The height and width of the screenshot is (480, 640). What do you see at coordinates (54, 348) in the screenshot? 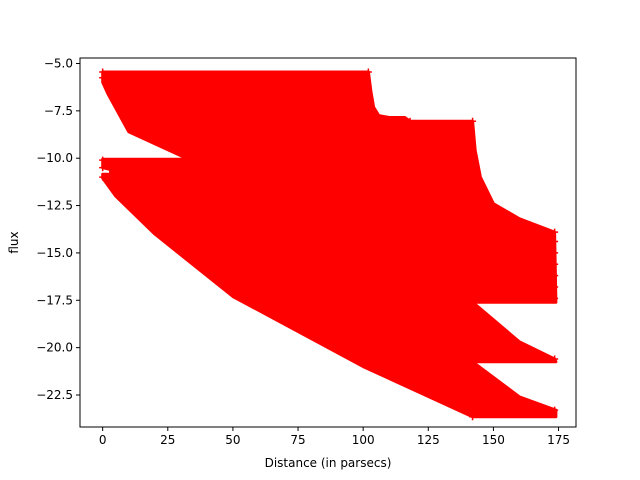
I see `y-tick-label: −20.0` at bounding box center [54, 348].